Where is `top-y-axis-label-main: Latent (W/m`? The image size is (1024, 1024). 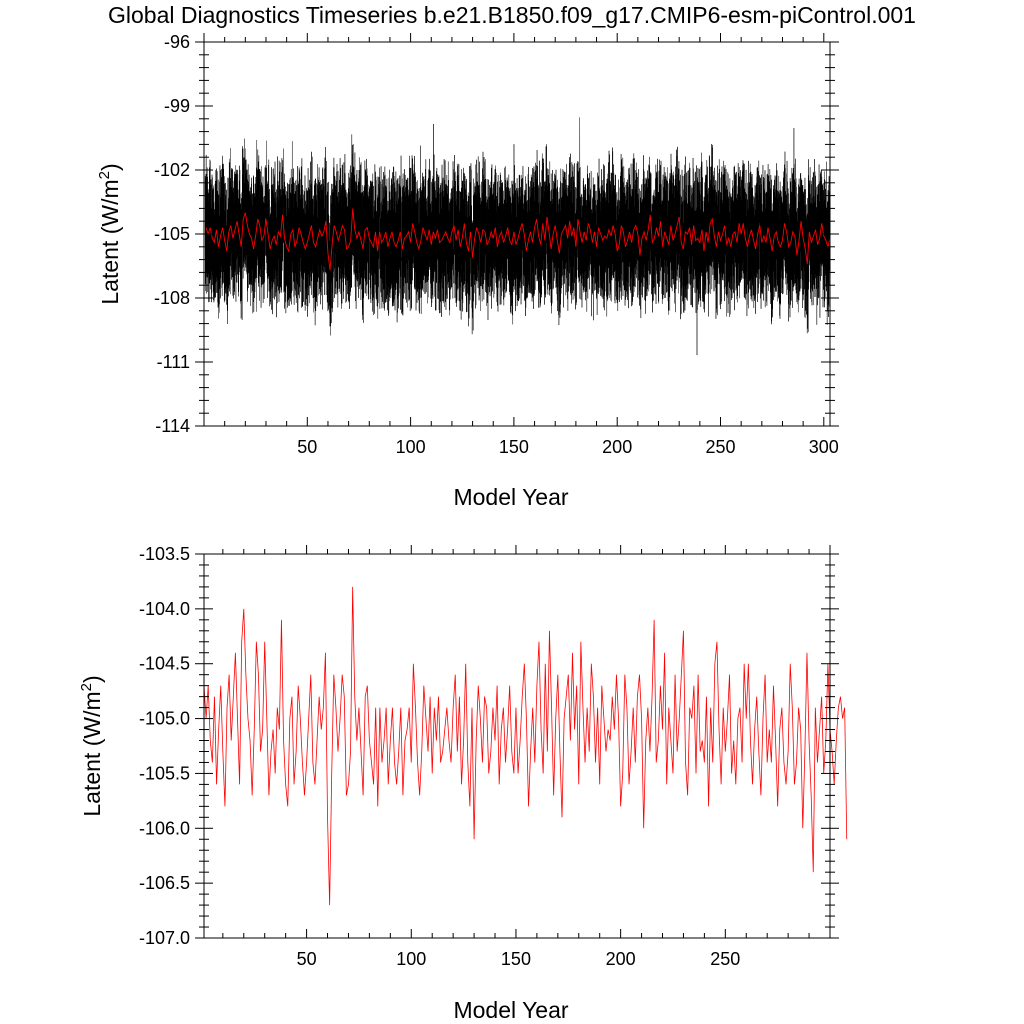 top-y-axis-label-main: Latent (W/m is located at coordinates (110, 241).